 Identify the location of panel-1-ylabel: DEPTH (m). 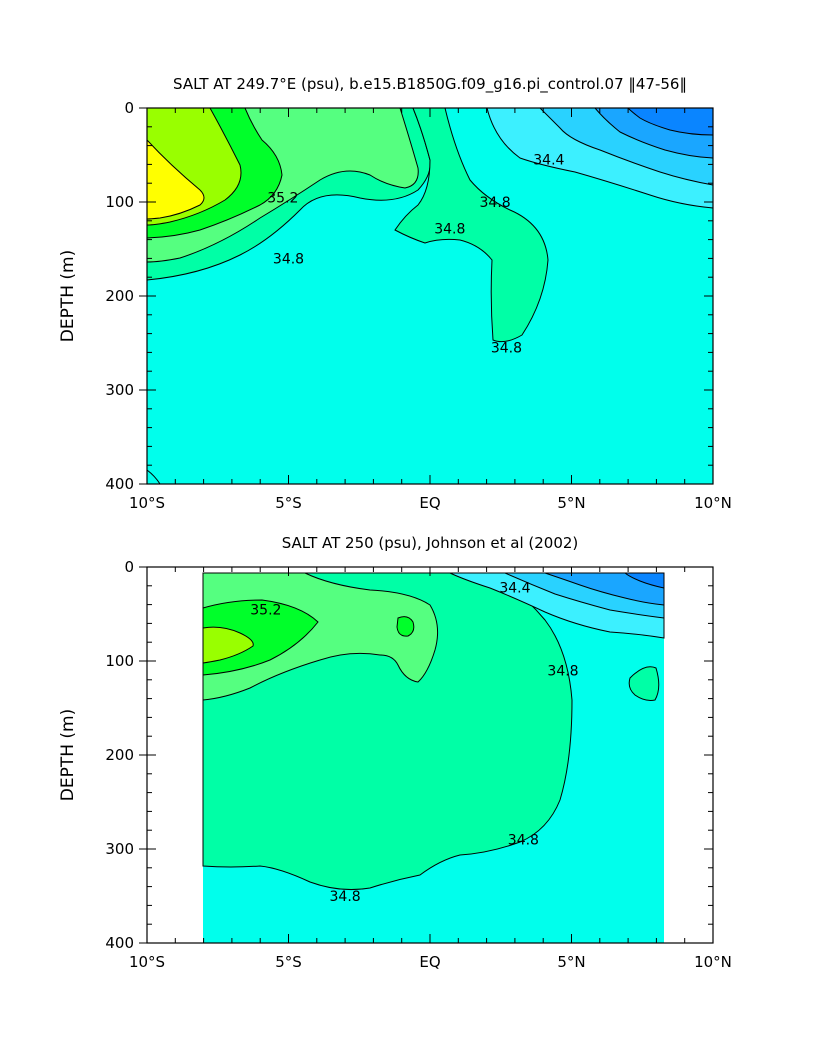
(68, 296).